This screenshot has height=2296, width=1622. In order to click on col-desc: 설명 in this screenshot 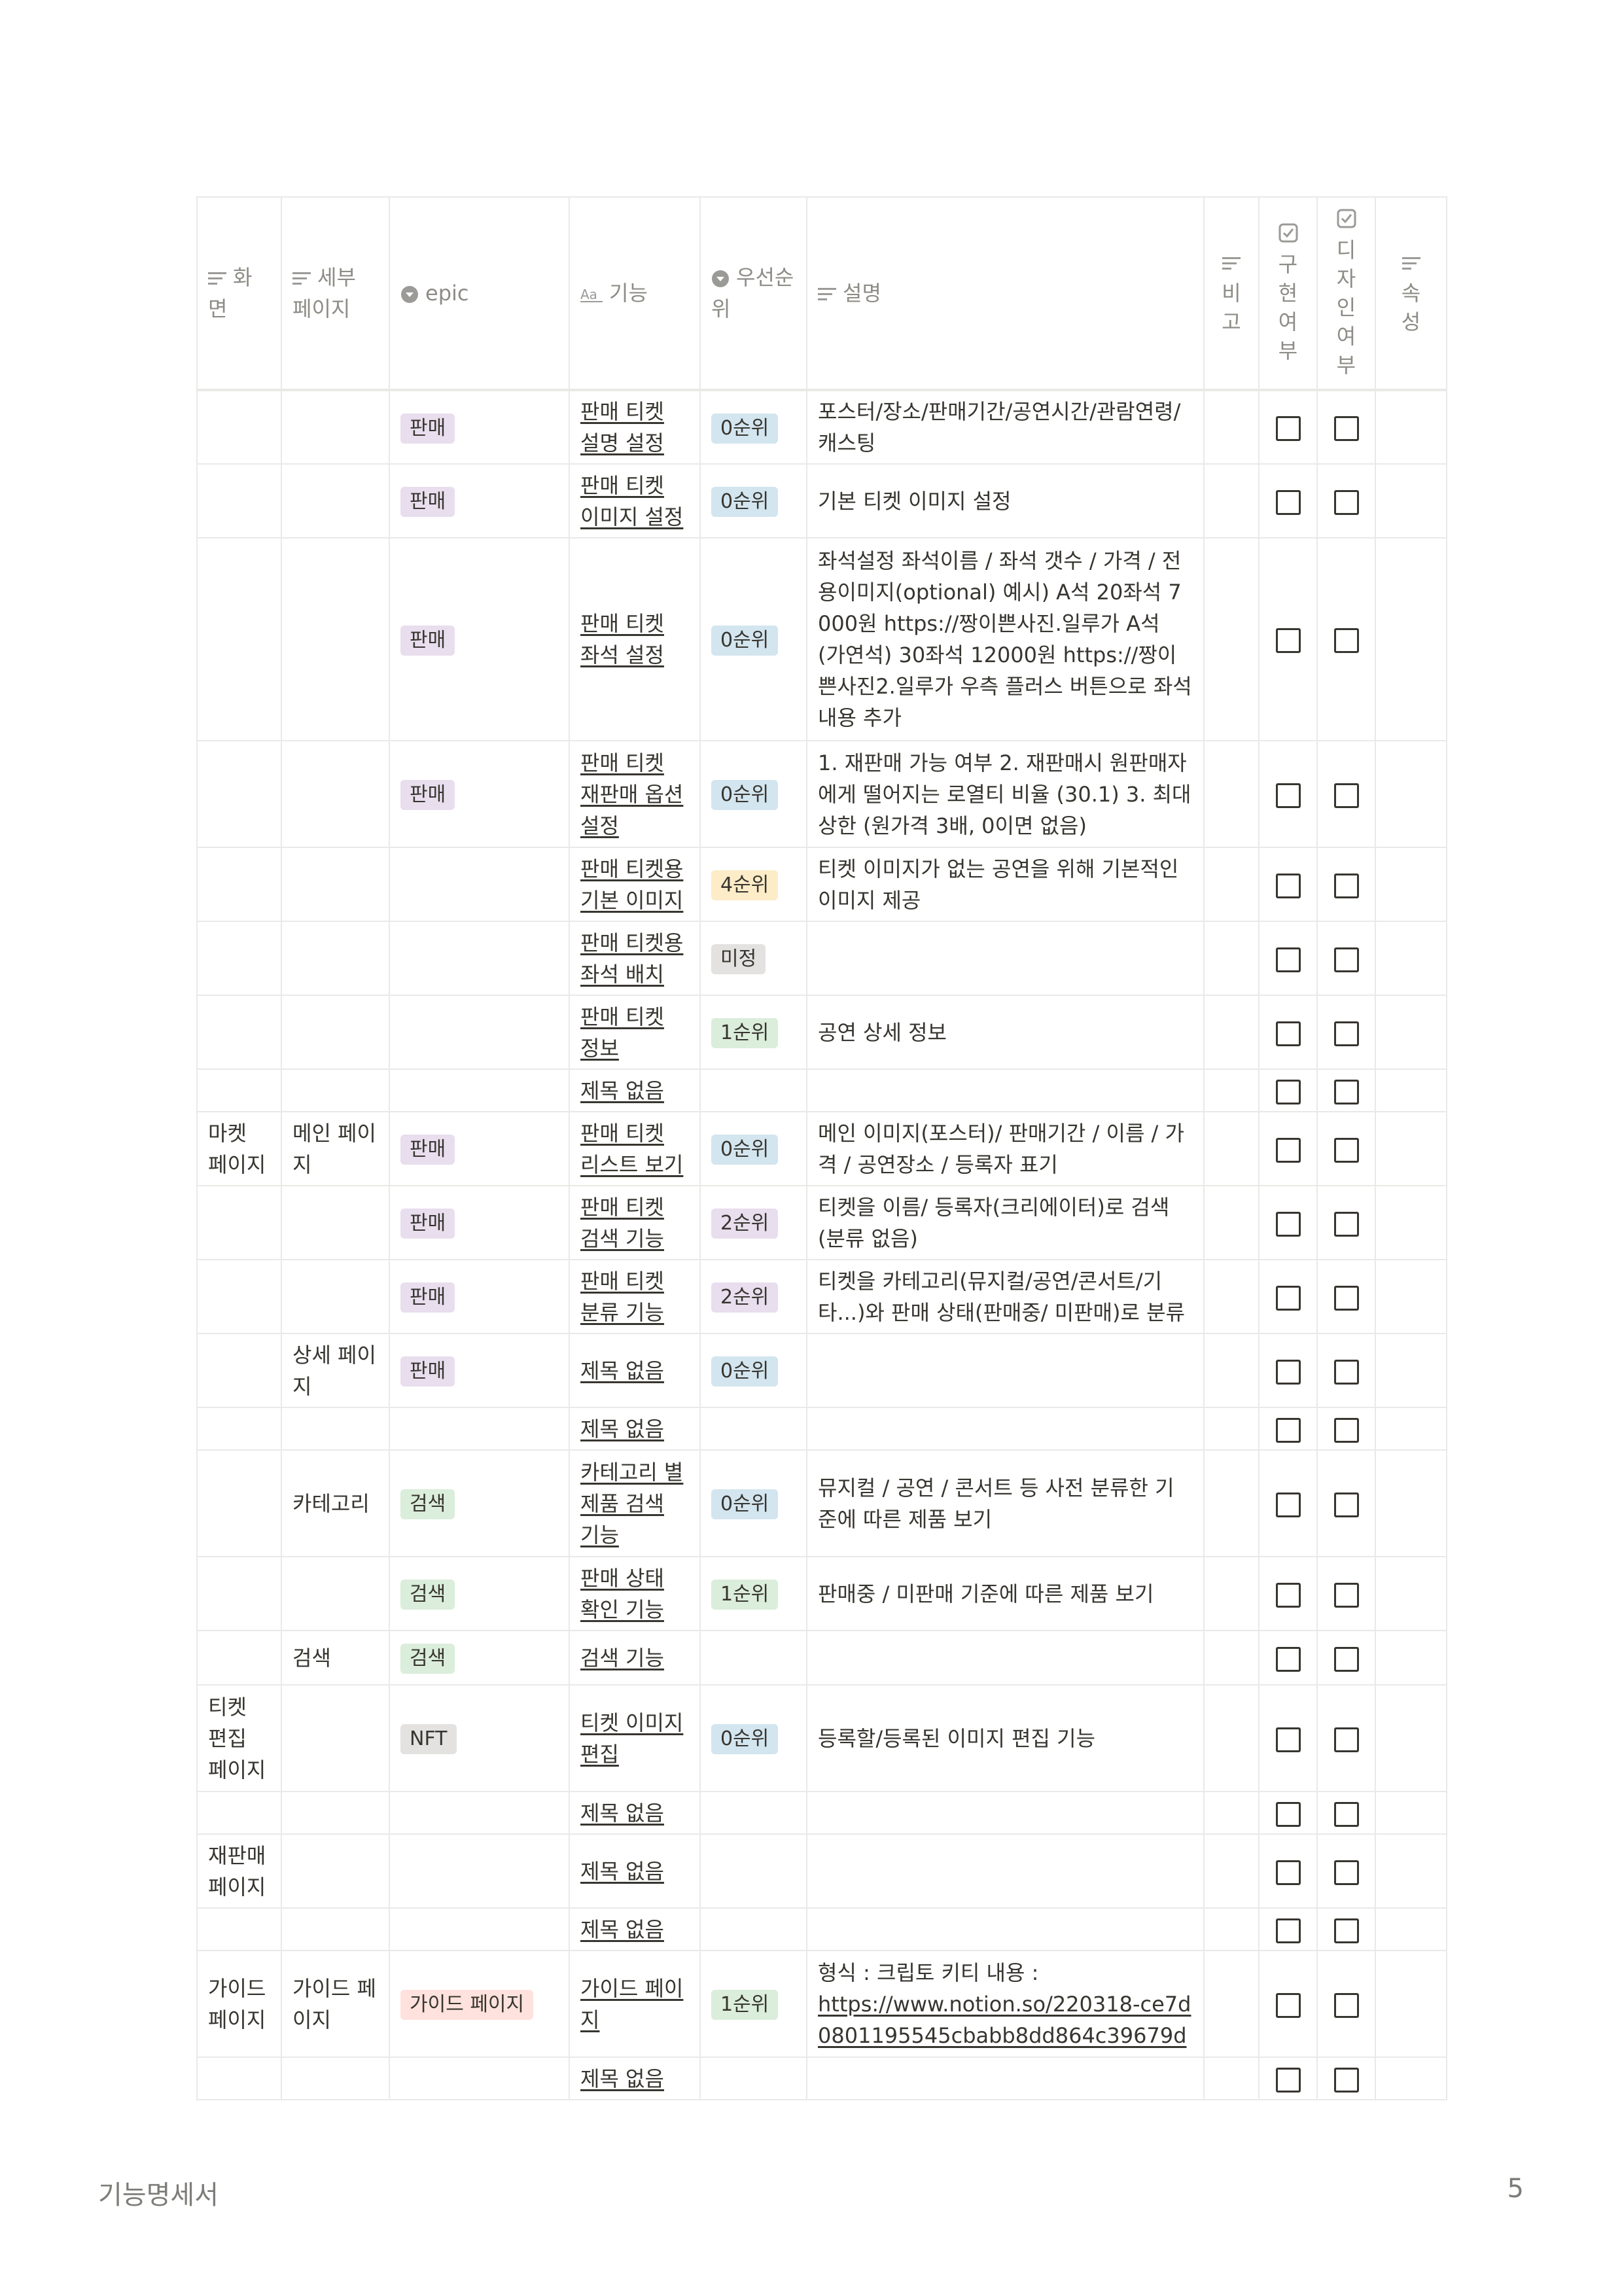, I will do `click(1006, 294)`.